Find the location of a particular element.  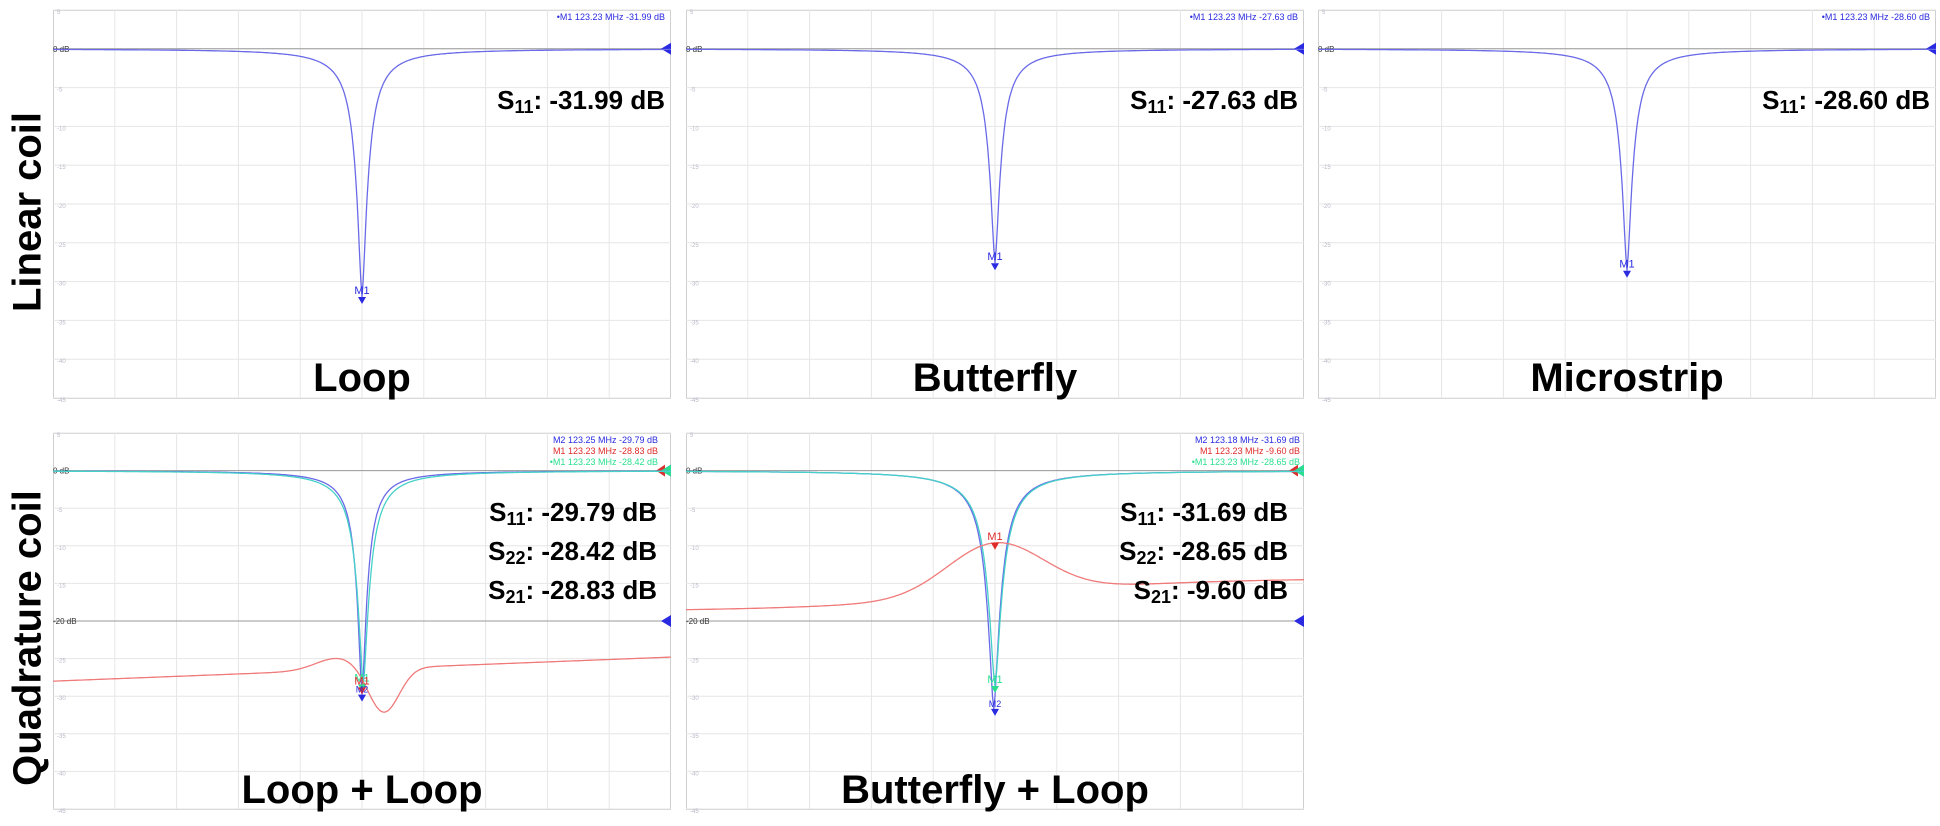

panel-title-butterfly-plus-loop: Butterfly + Loop is located at coordinates (995, 790).